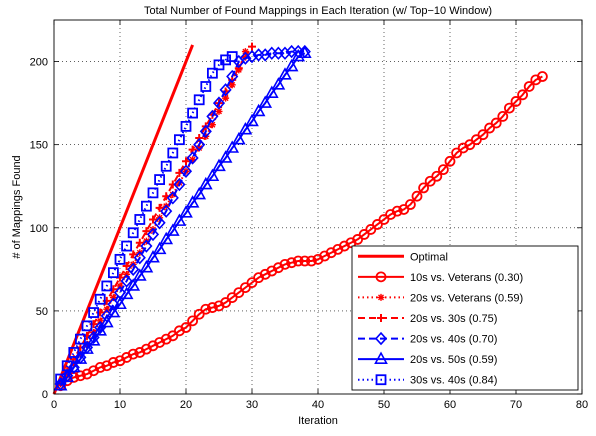 The image size is (596, 436). What do you see at coordinates (17, 206) in the screenshot?
I see `y-axis-label: # of Mappings Found` at bounding box center [17, 206].